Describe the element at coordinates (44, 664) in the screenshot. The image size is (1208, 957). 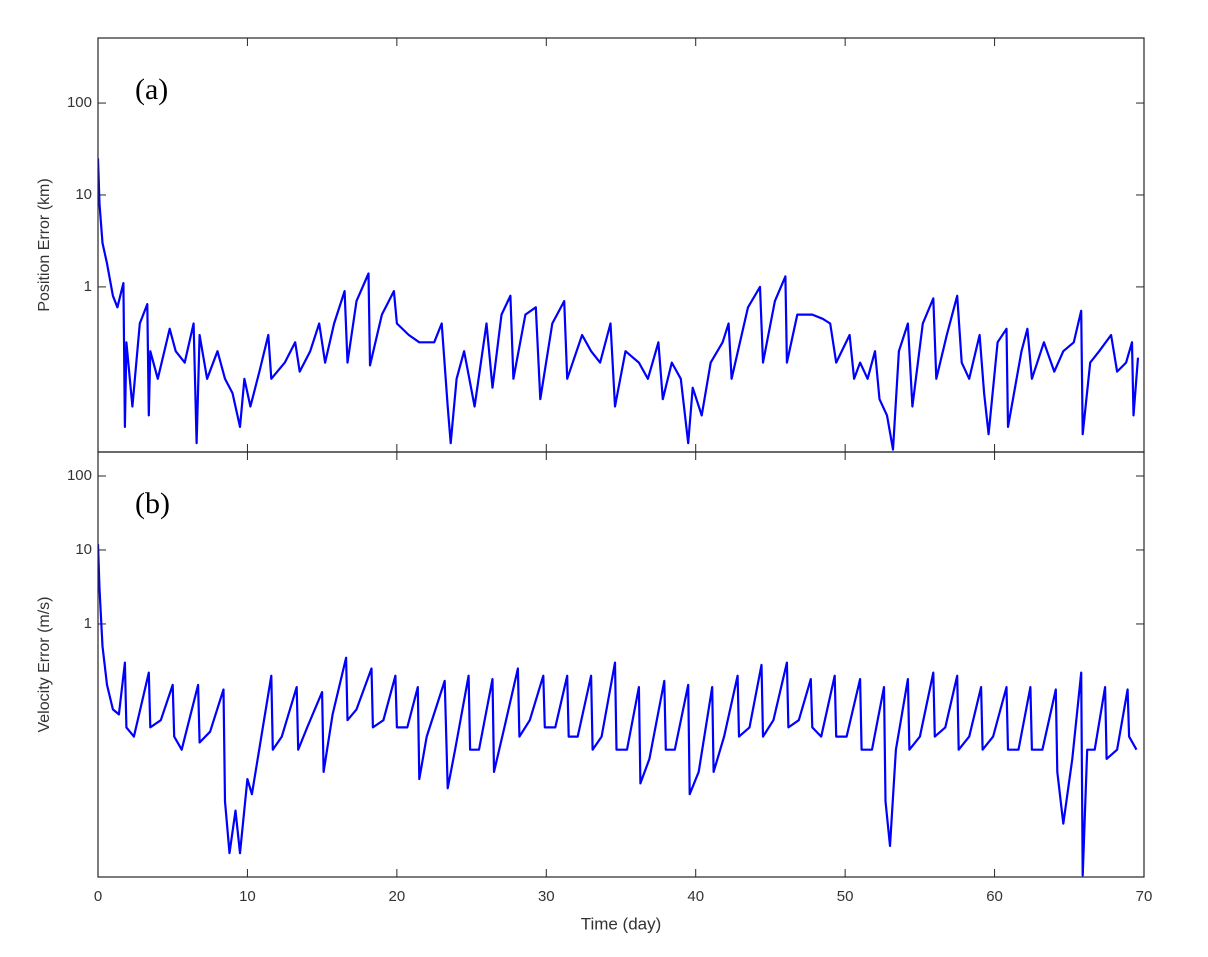
I see `y-axis-label: Velocity Error (m/s)` at that location.